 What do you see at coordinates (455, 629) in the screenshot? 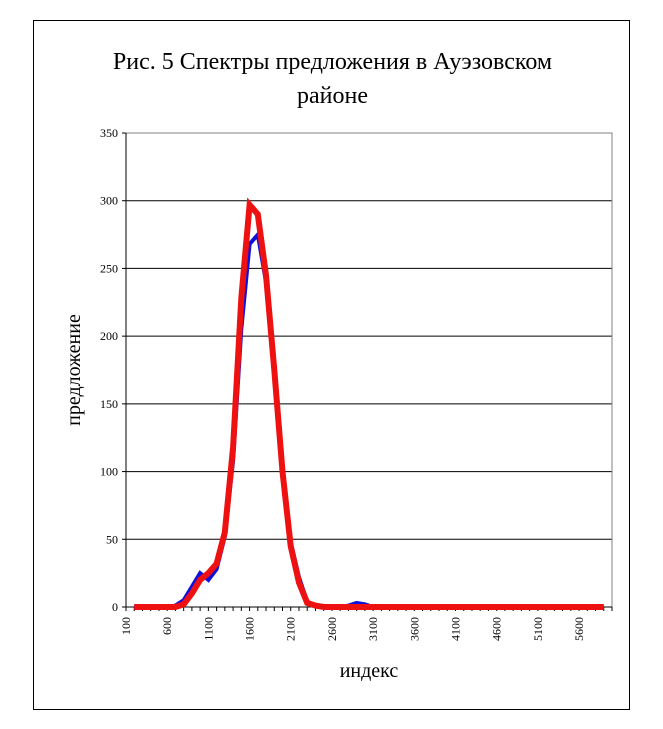
I see `x-tick-label: 4100` at bounding box center [455, 629].